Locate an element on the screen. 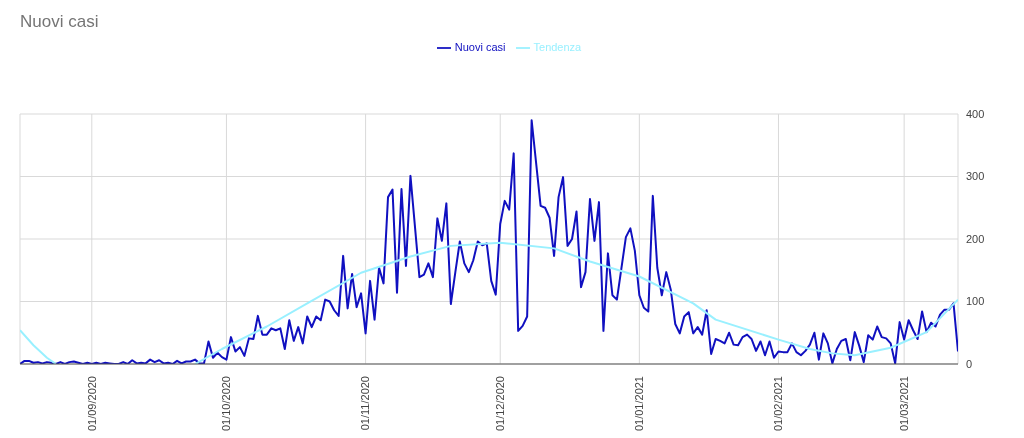  x-tick-label: 01/01/2021 is located at coordinates (639, 404).